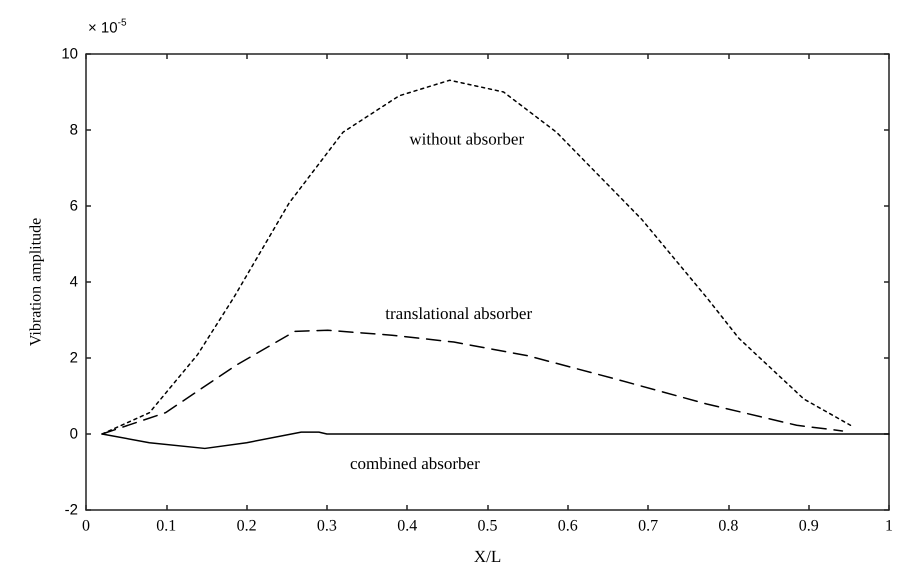 The image size is (909, 583). I want to click on y-tick-label: 6, so click(74, 206).